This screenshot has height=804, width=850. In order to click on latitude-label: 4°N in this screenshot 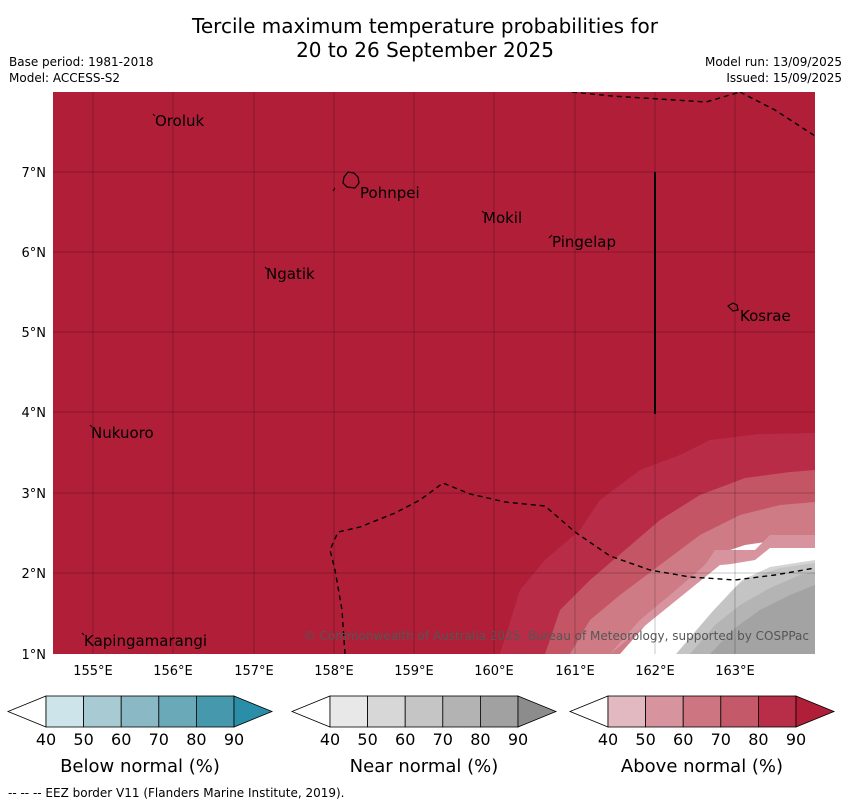, I will do `click(34, 413)`.